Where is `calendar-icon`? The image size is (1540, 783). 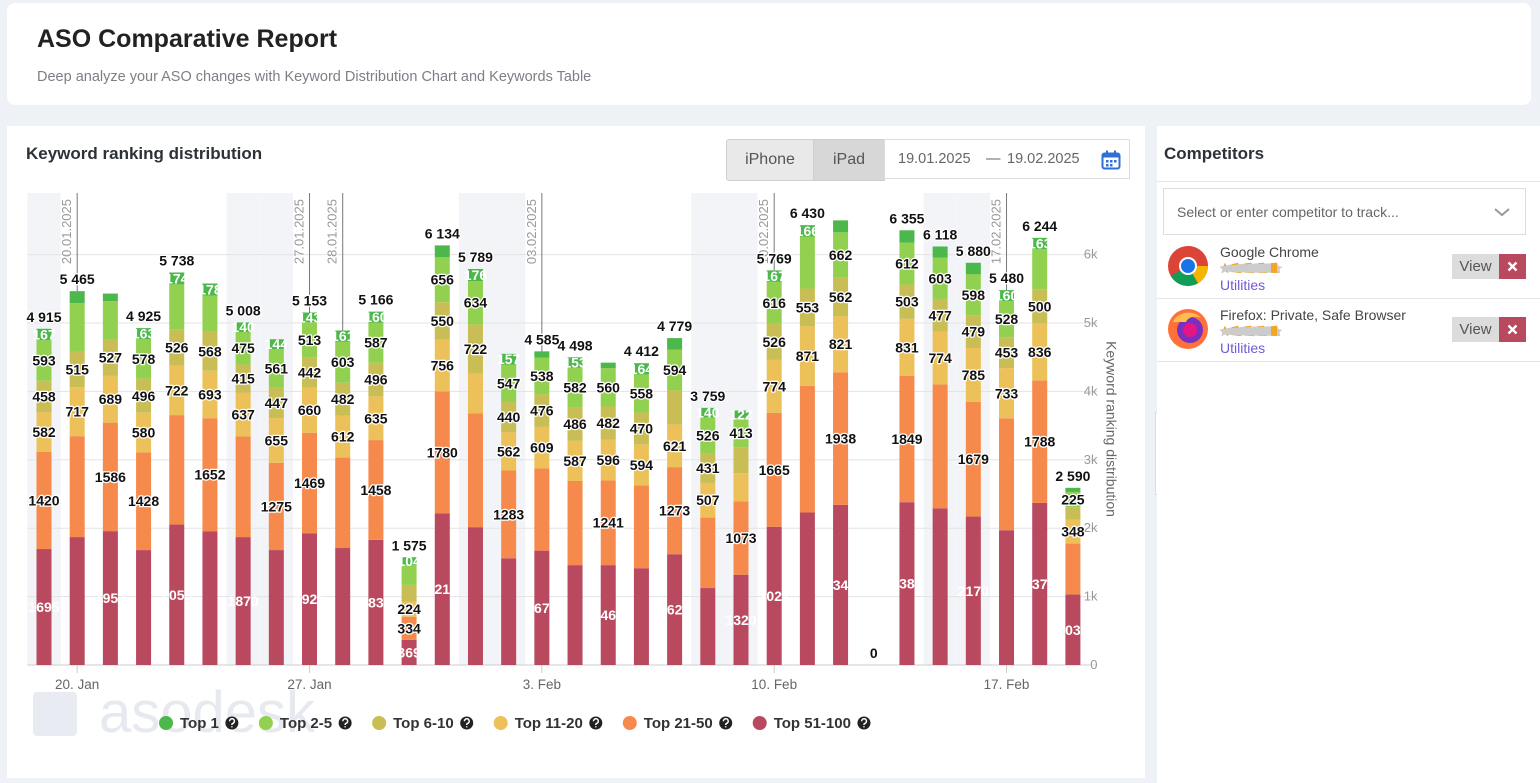 calendar-icon is located at coordinates (1111, 160).